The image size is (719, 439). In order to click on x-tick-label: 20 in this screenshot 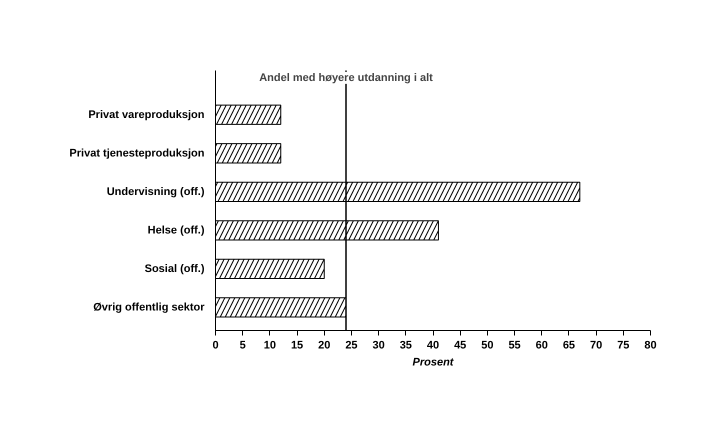, I will do `click(324, 346)`.